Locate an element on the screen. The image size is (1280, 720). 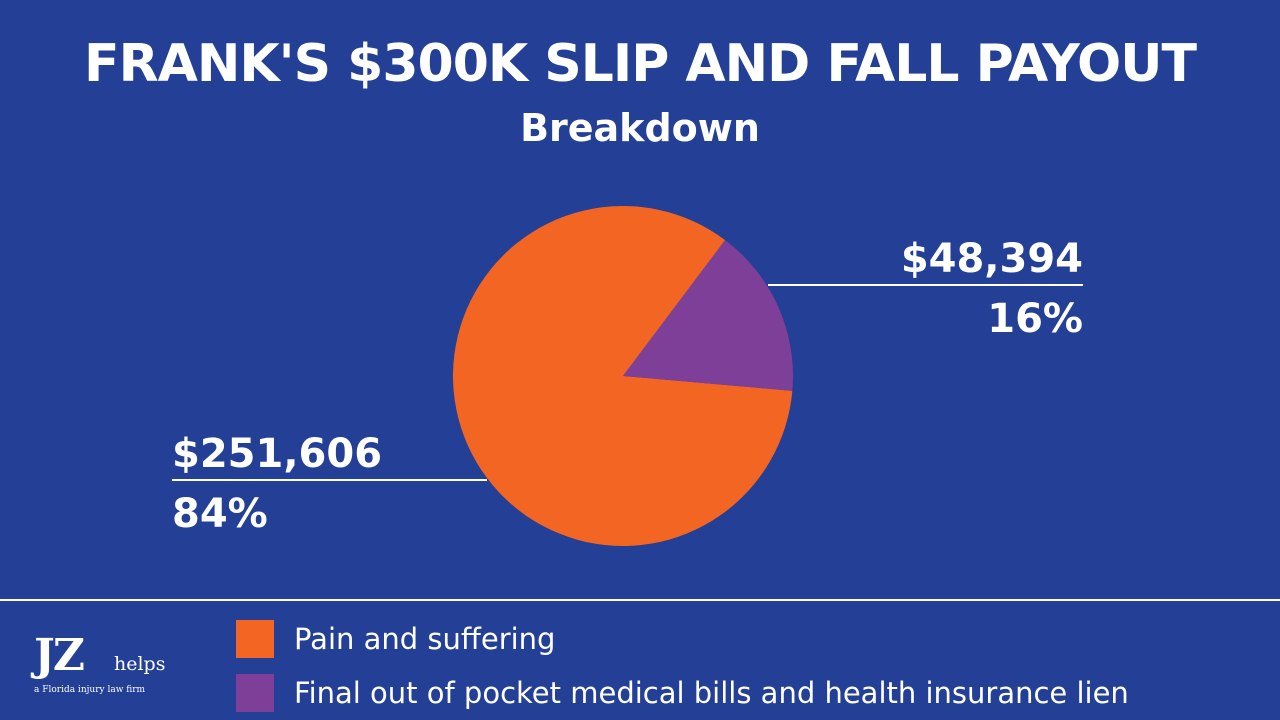
data-label-value-medical: $48,394 is located at coordinates (992, 259).